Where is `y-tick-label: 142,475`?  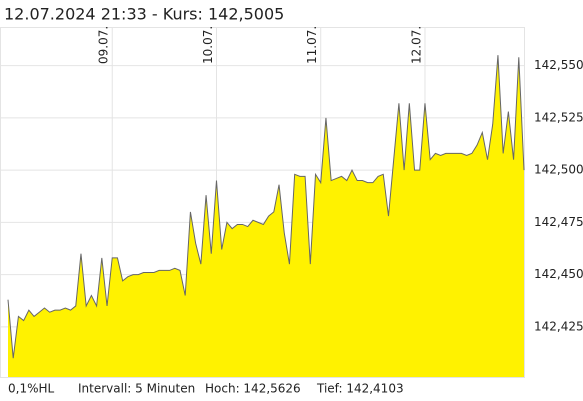
y-tick-label: 142,475 is located at coordinates (558, 222).